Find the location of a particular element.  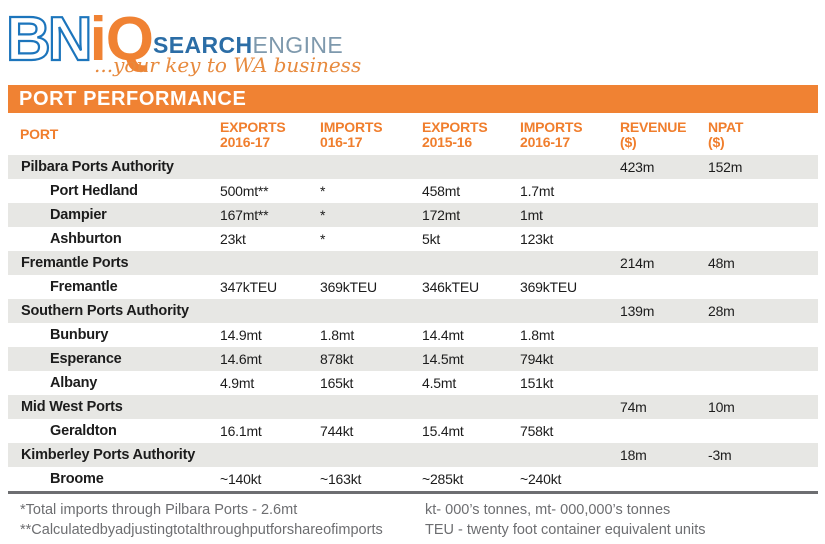

table-row: Southern Ports Authority 139m 28m is located at coordinates (413, 311).